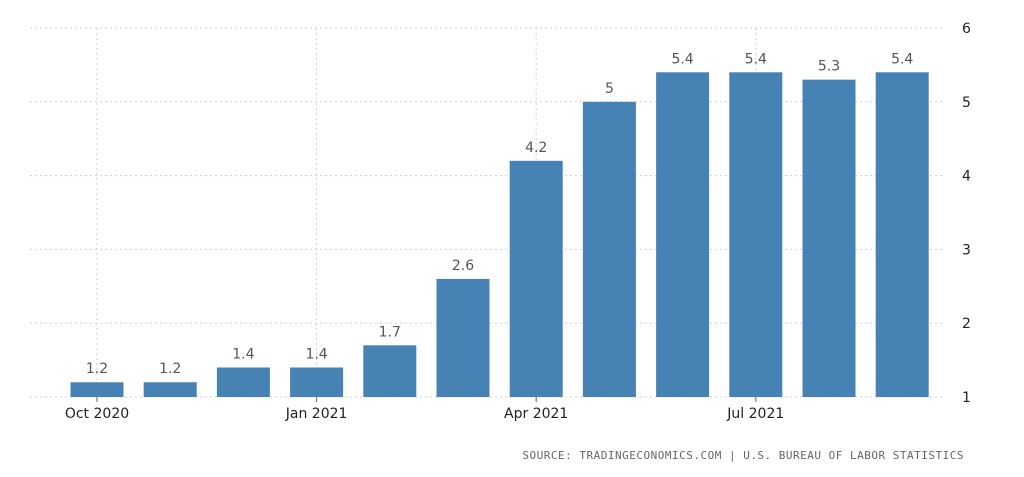  I want to click on bar-value-label: 2.6, so click(463, 266).